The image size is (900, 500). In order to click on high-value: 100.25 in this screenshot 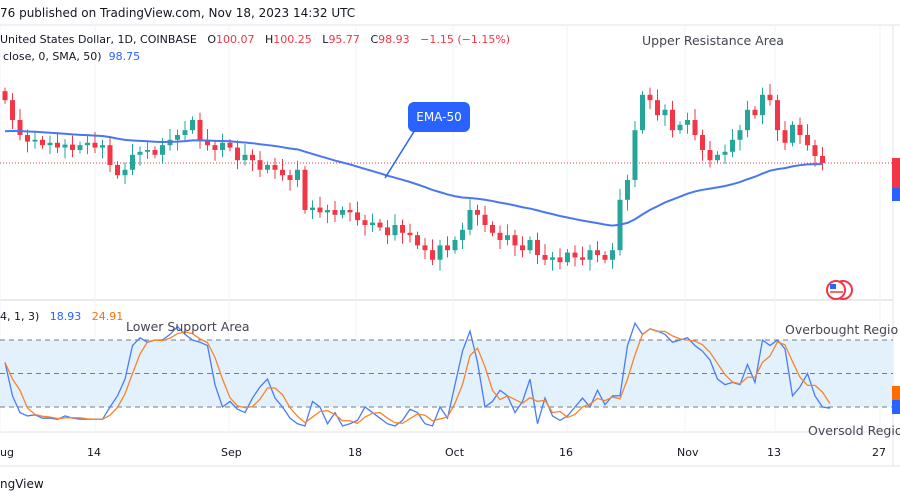, I will do `click(292, 39)`.